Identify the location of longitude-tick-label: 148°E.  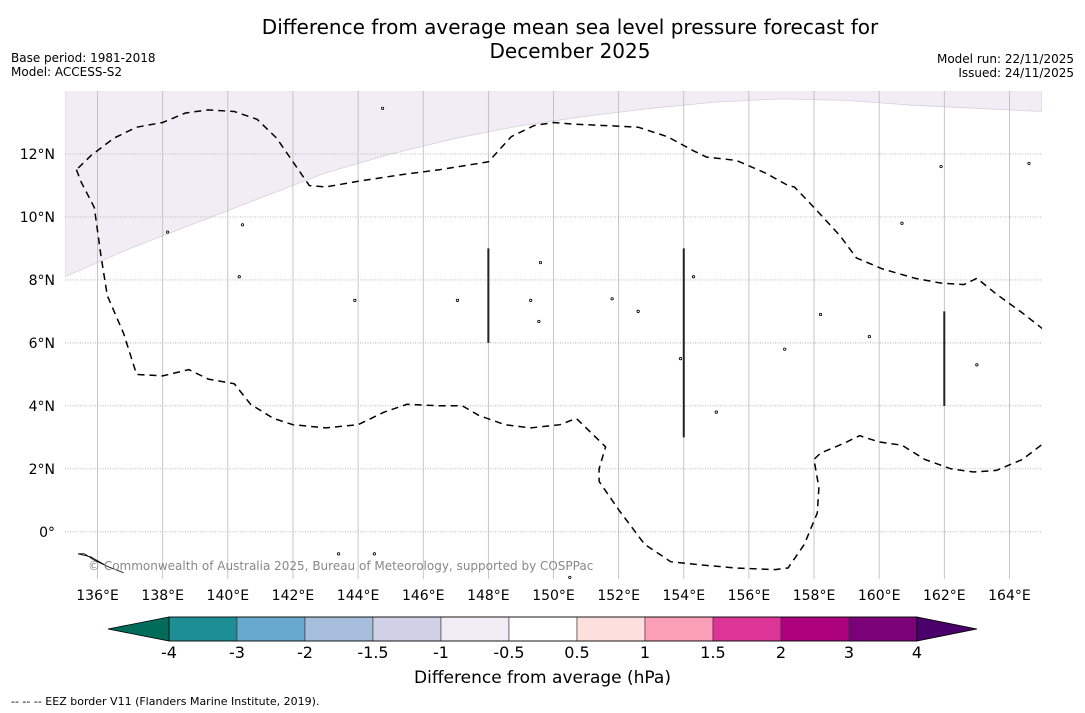
(488, 596).